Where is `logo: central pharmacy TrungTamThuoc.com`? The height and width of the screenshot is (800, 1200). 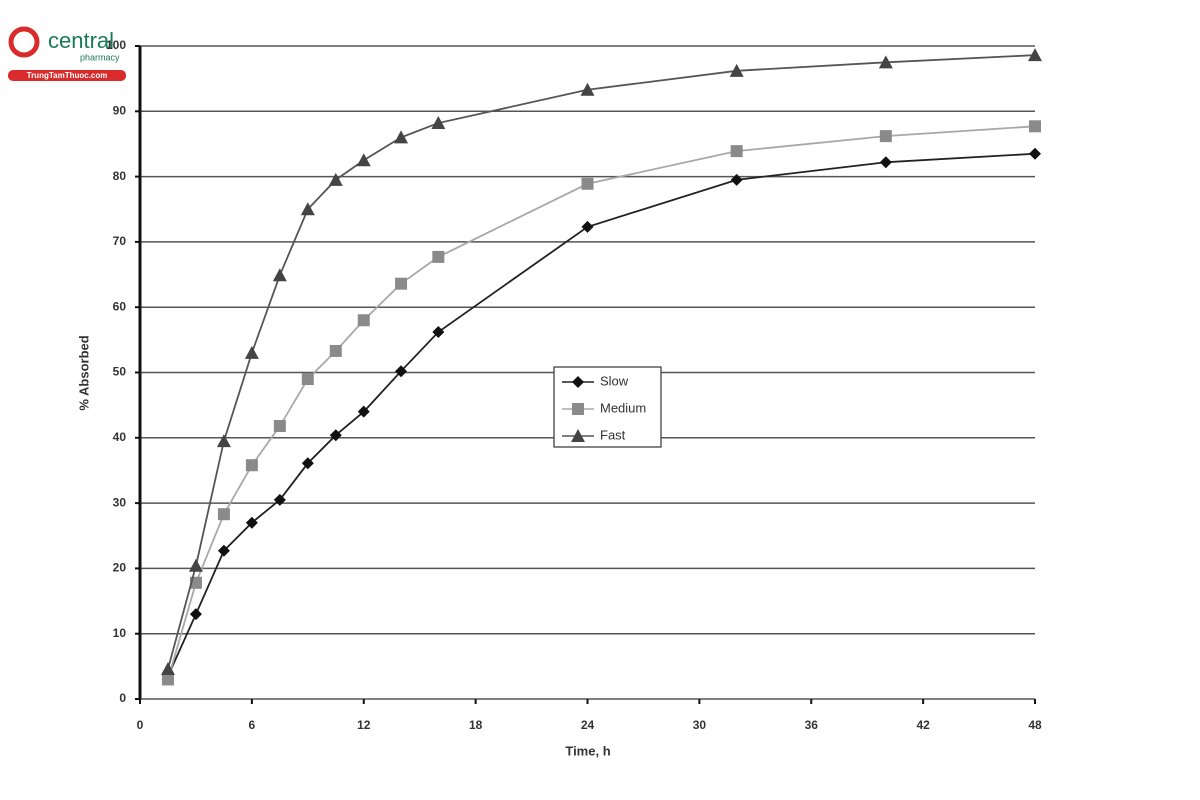 logo: central pharmacy TrungTamThuoc.com is located at coordinates (67, 53).